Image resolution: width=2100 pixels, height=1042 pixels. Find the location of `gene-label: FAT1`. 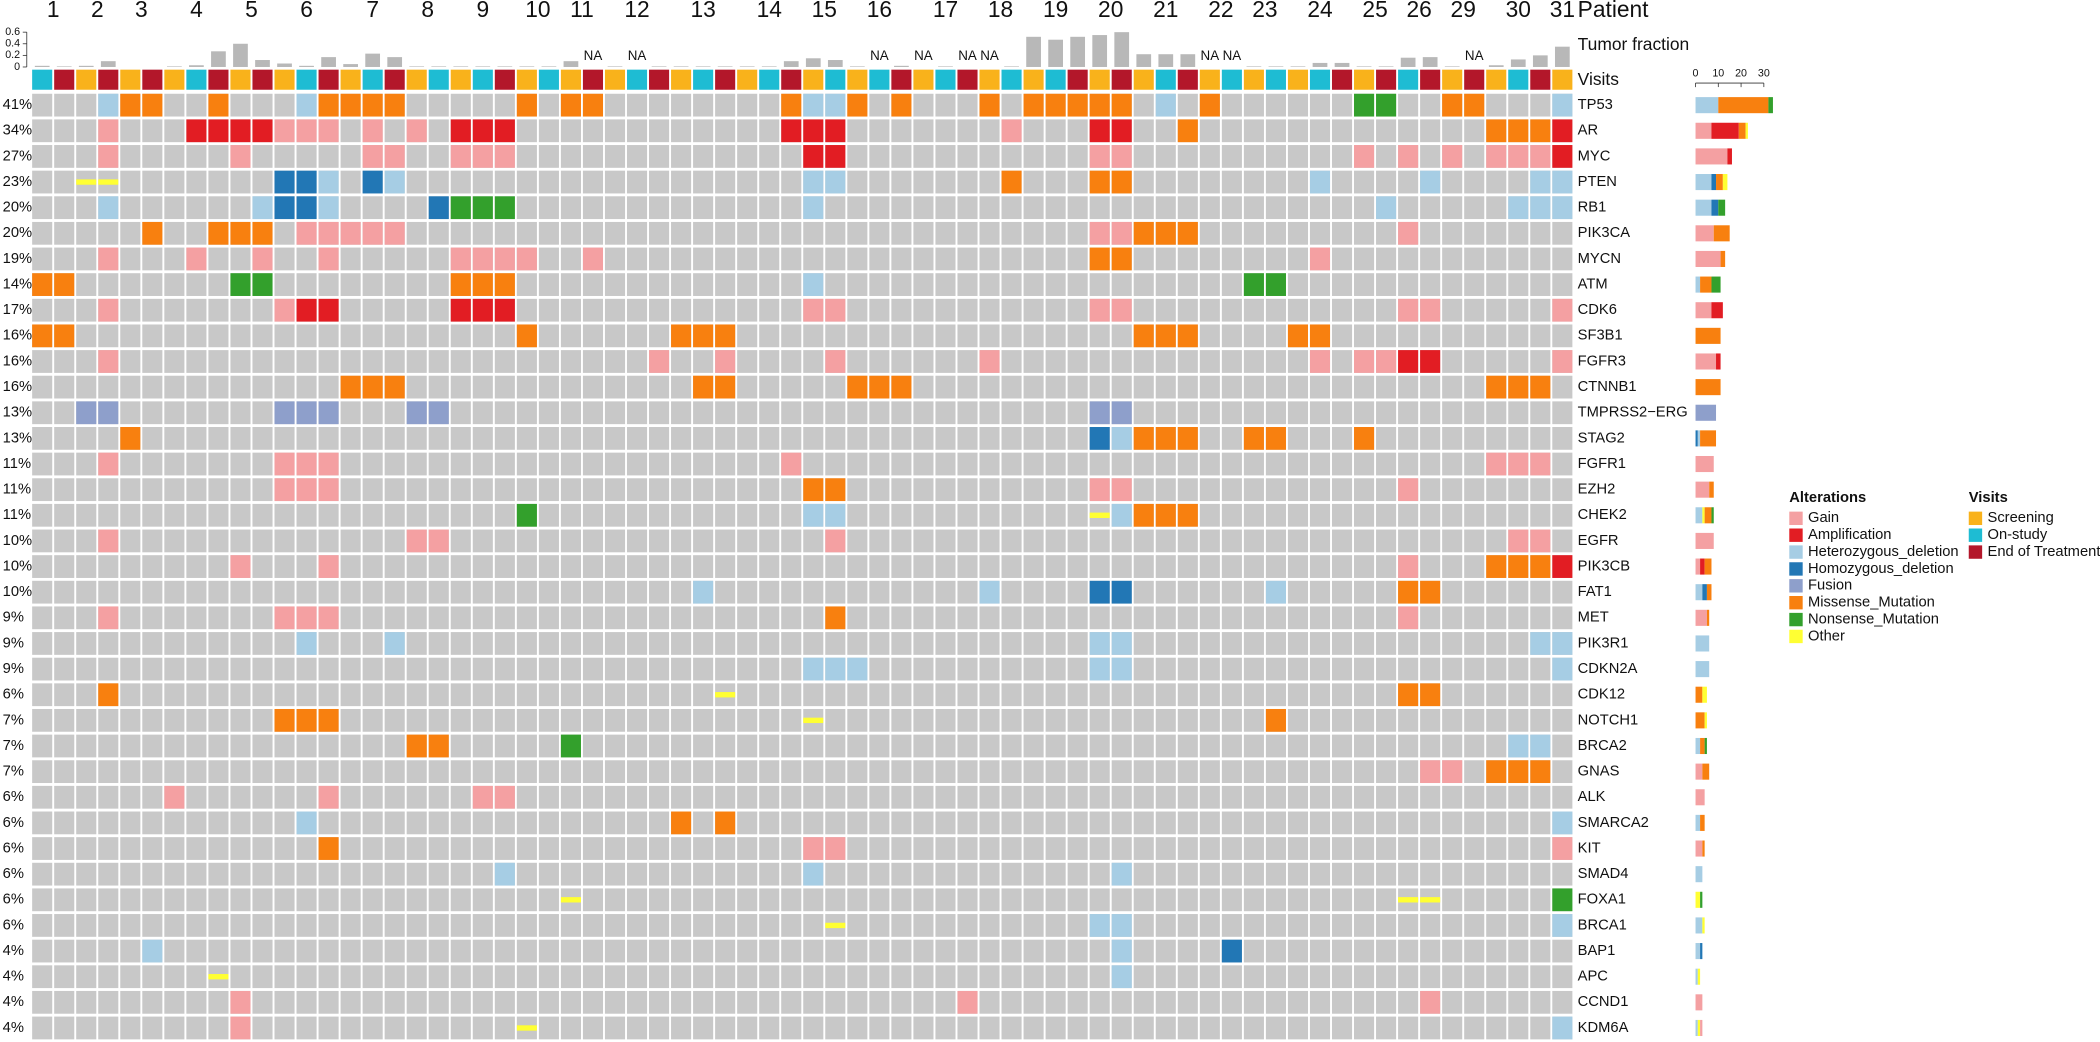

gene-label: FAT1 is located at coordinates (1595, 592).